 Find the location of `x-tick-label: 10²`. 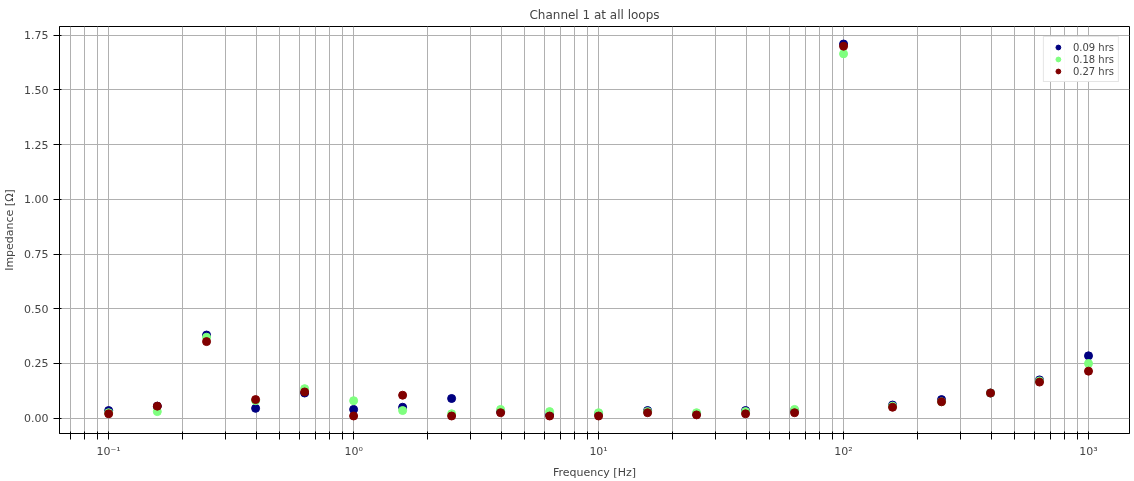

x-tick-label: 10² is located at coordinates (843, 451).